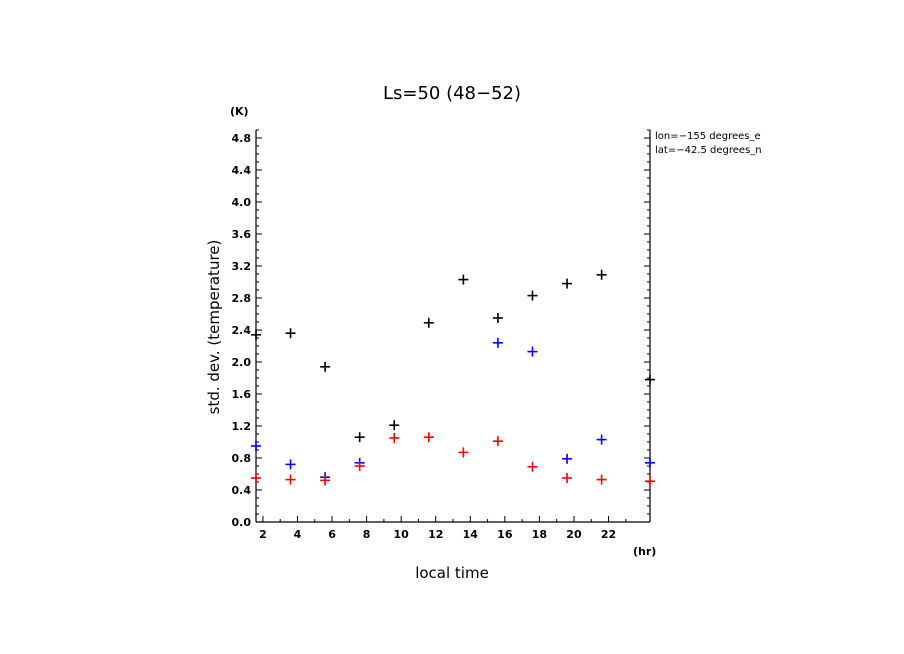  What do you see at coordinates (242, 394) in the screenshot?
I see `y-tick-label: 1.6` at bounding box center [242, 394].